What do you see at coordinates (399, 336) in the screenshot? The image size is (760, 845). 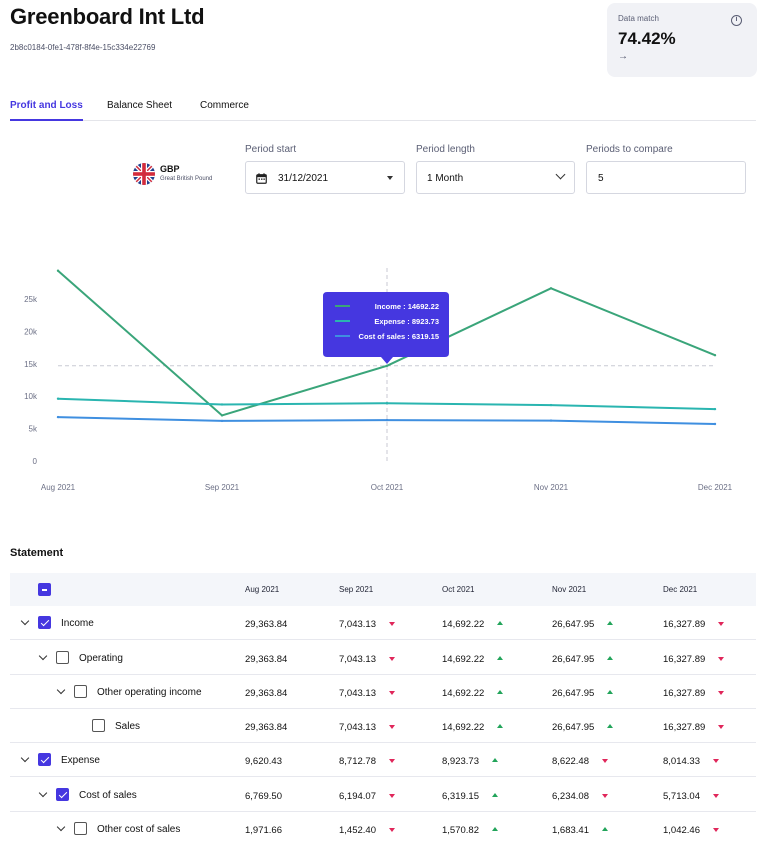 I see `tooltip-line: Cost of sales : 6319.15` at bounding box center [399, 336].